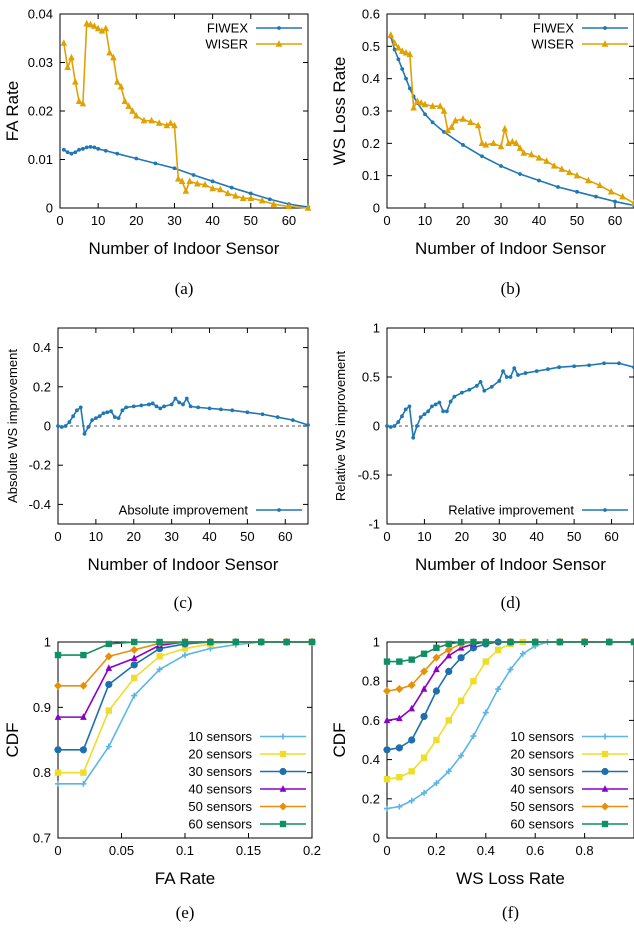  Describe the element at coordinates (542, 789) in the screenshot. I see `legend-label: 40 sensors` at that location.